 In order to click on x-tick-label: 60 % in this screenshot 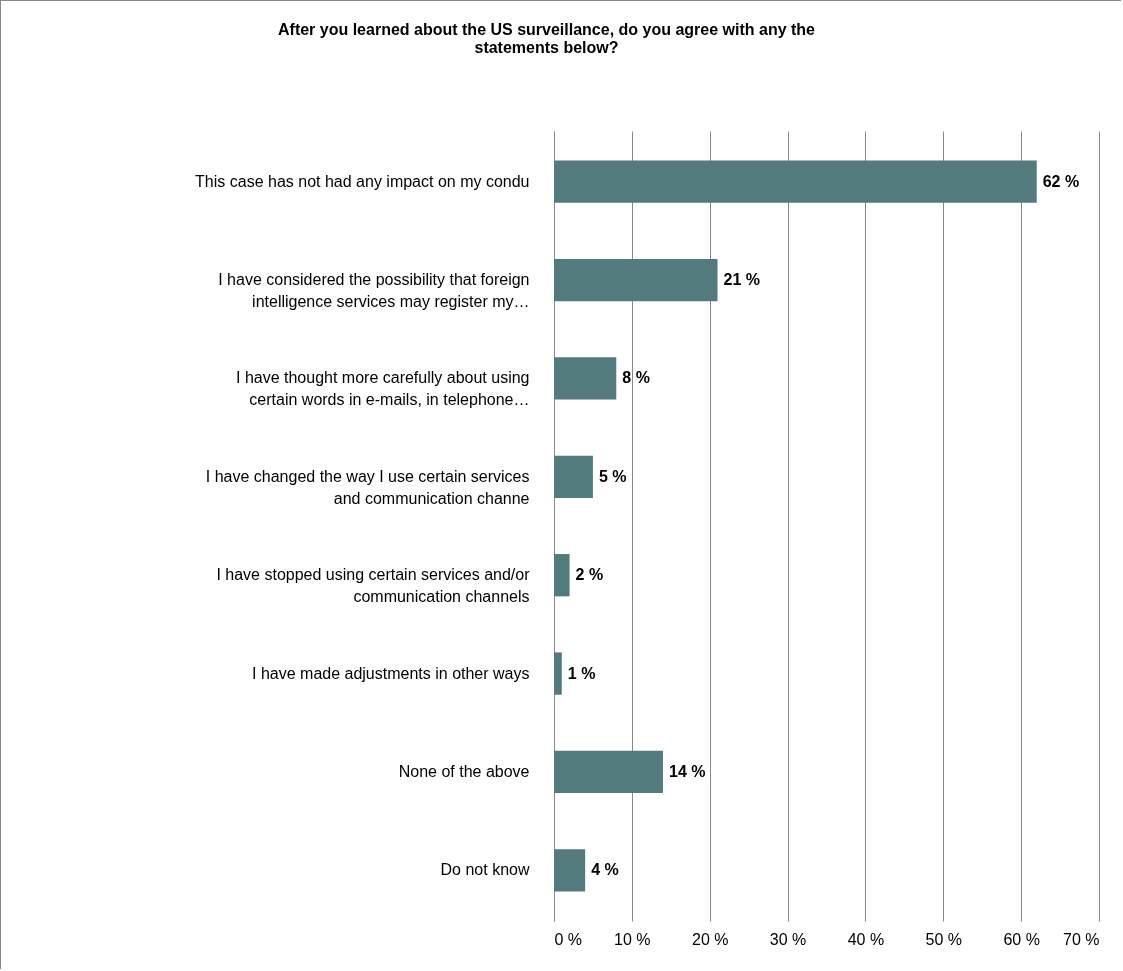, I will do `click(1021, 939)`.